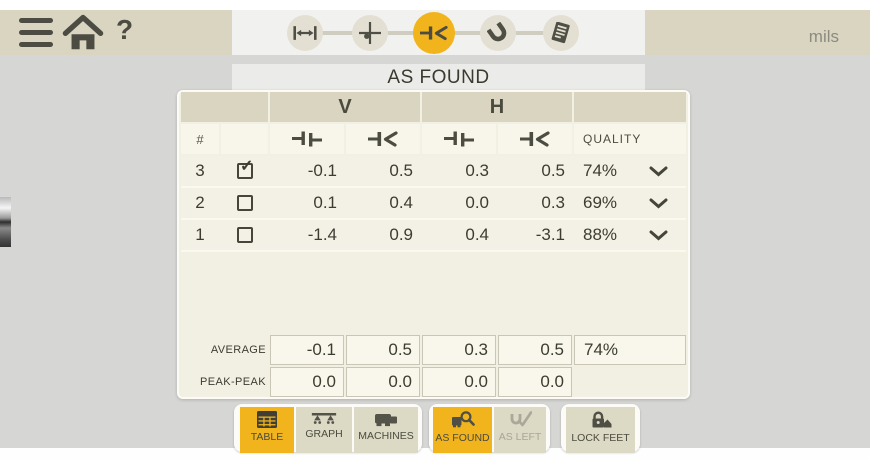 This screenshot has width=870, height=460. Describe the element at coordinates (233, 382) in the screenshot. I see `peak-peak-label: PEAK-PEAK` at that location.